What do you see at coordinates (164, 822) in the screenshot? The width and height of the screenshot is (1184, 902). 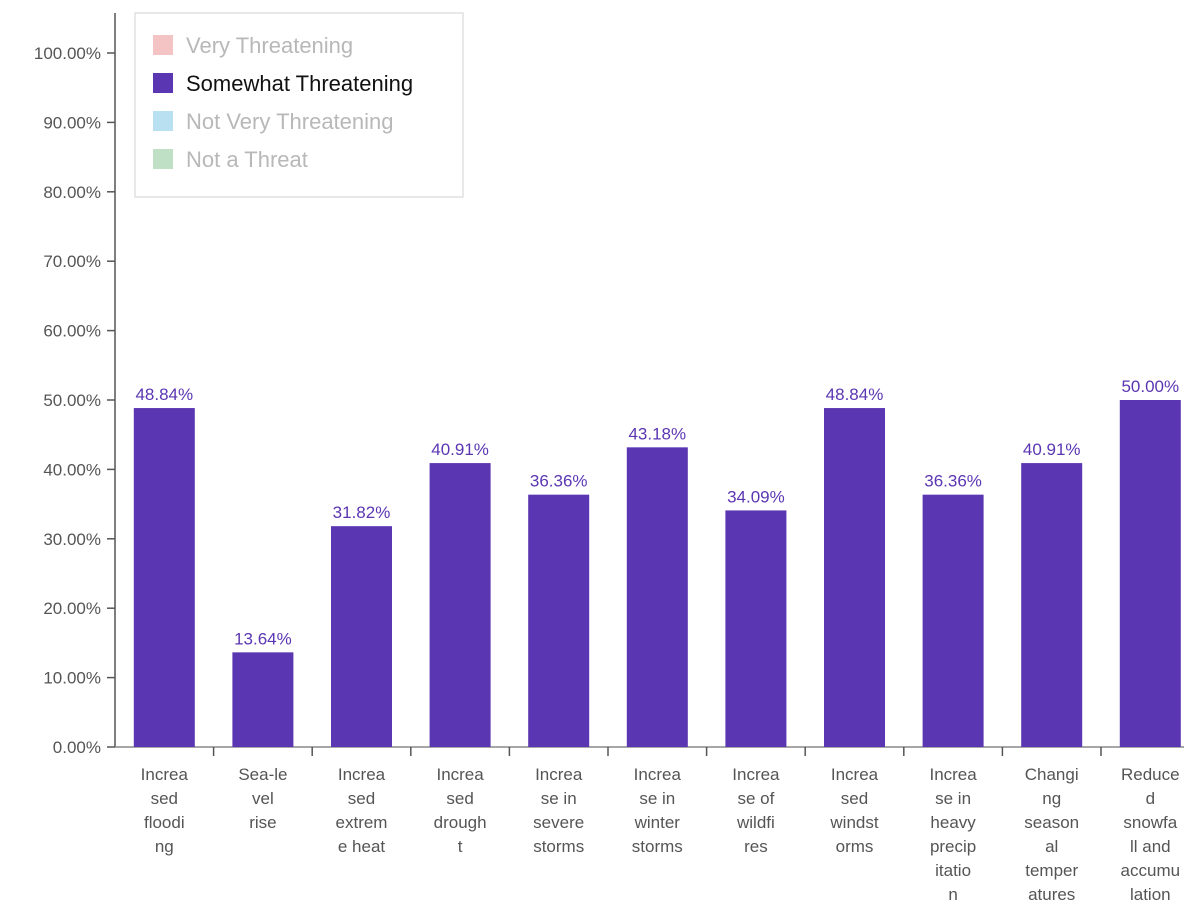 I see `x-category-label-line: floodi` at bounding box center [164, 822].